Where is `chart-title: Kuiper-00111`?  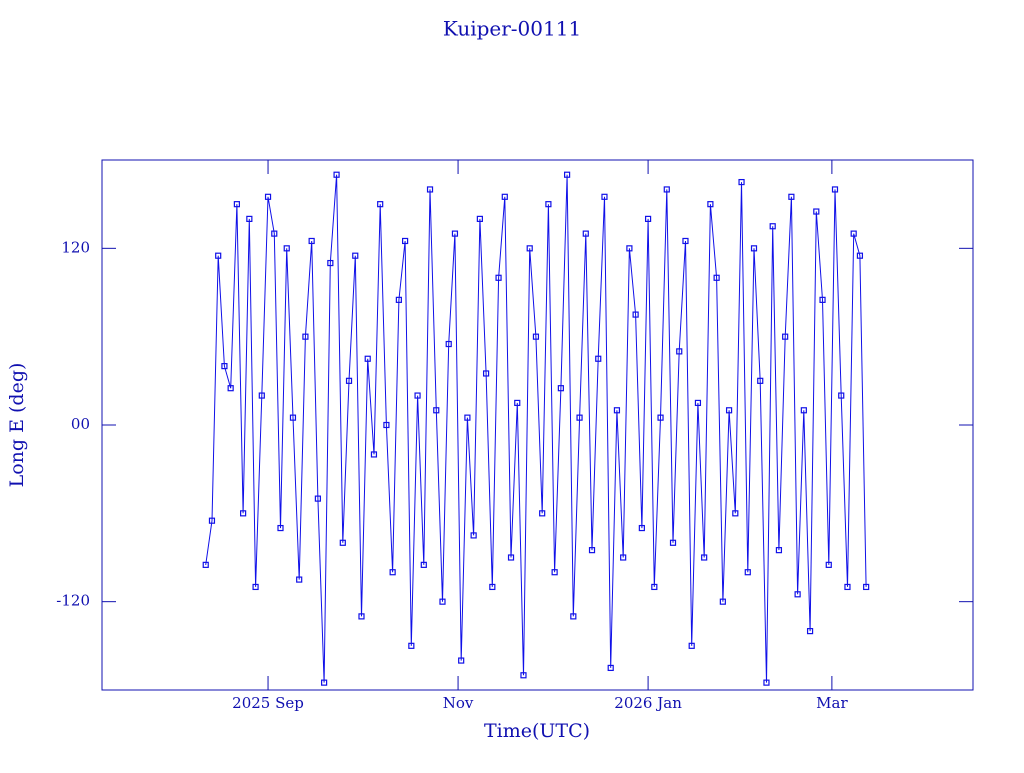
chart-title: Kuiper-00111 is located at coordinates (512, 29).